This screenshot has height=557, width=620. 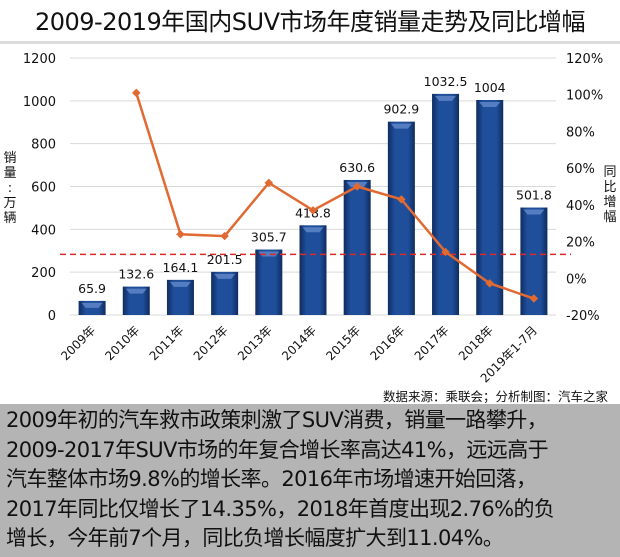 I want to click on y-tick-label: 400, so click(x=43, y=230).